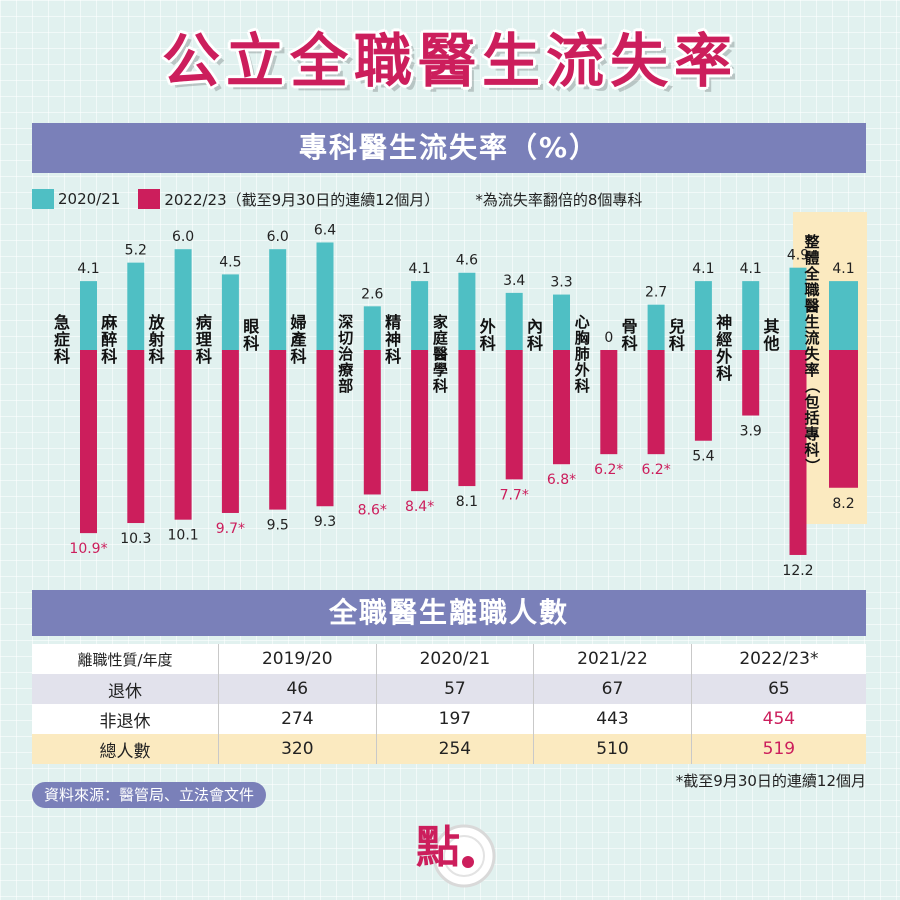  I want to click on legend-swatch-2022, so click(149, 199).